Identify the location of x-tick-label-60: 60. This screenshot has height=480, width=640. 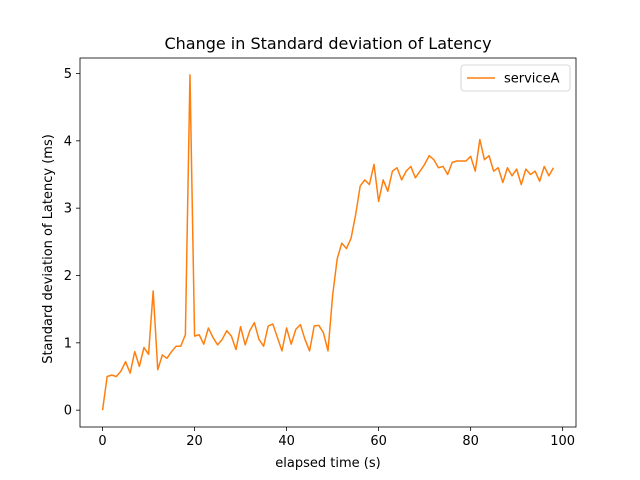
(378, 441).